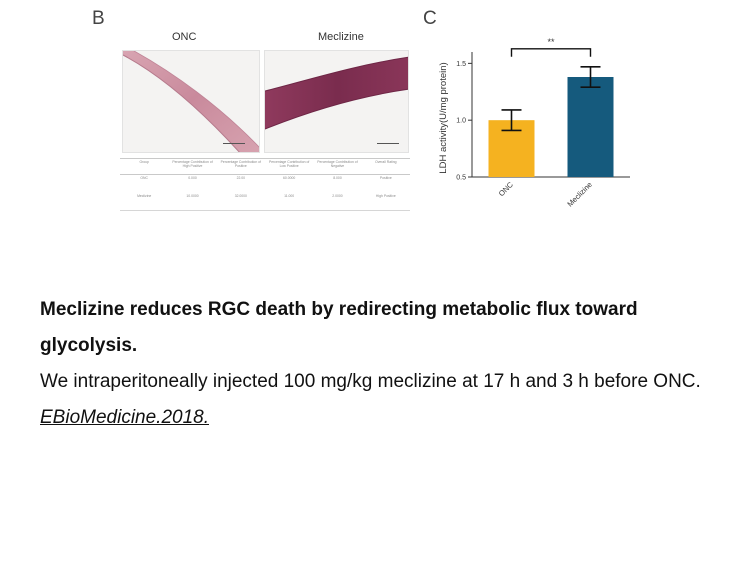 This screenshot has height=567, width=756. I want to click on panel-b-label: B, so click(98, 18).